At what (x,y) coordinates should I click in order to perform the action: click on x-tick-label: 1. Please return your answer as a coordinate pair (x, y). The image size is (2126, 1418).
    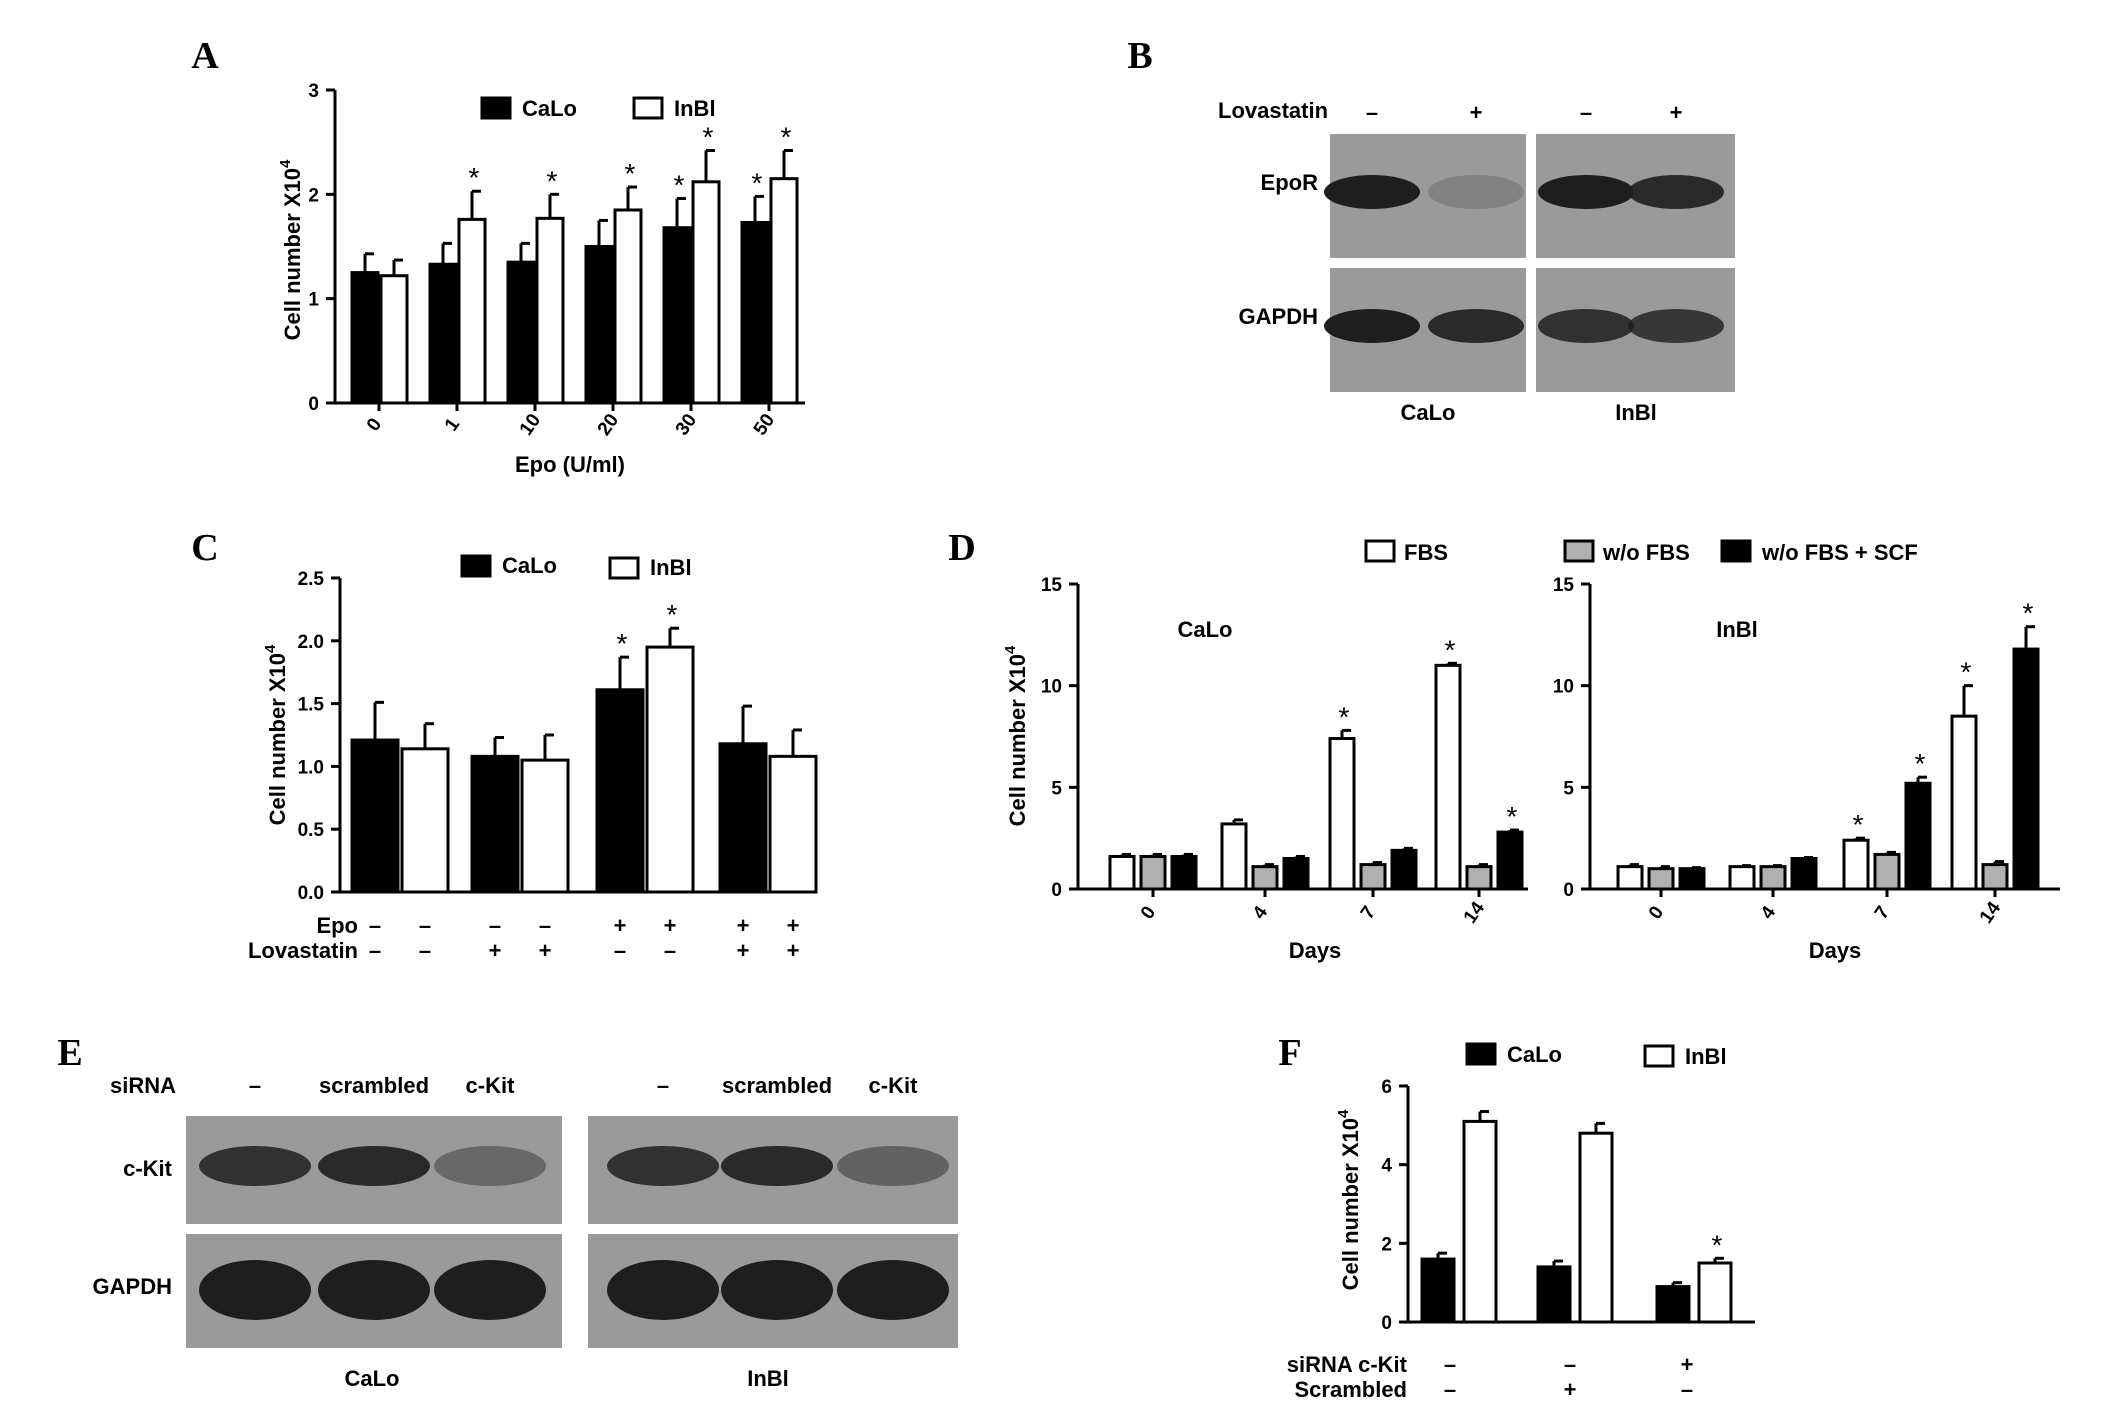
    Looking at the image, I should click on (453, 424).